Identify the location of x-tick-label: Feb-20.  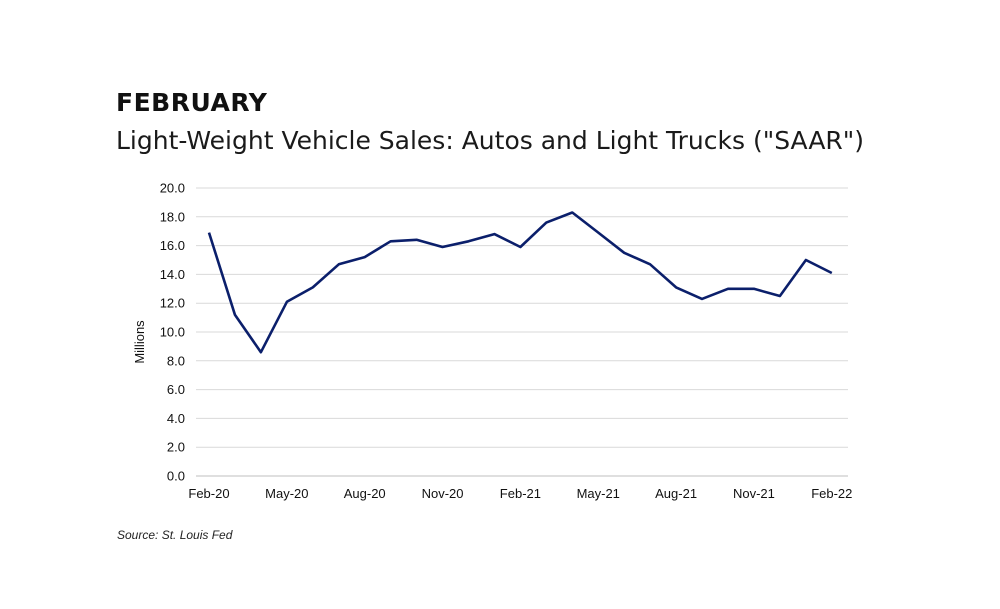
(208, 493).